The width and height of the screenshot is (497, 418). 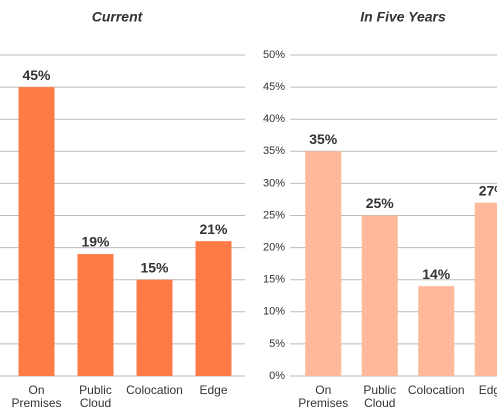 I want to click on y-tick-label: 10%, so click(x=274, y=312).